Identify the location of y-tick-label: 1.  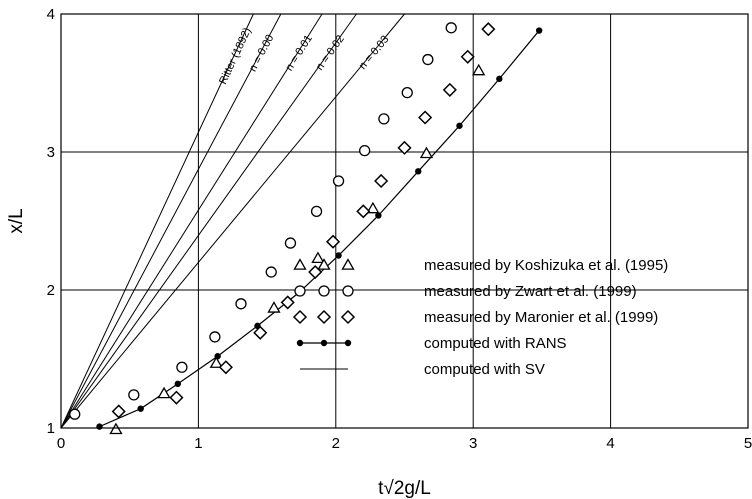
(51, 428).